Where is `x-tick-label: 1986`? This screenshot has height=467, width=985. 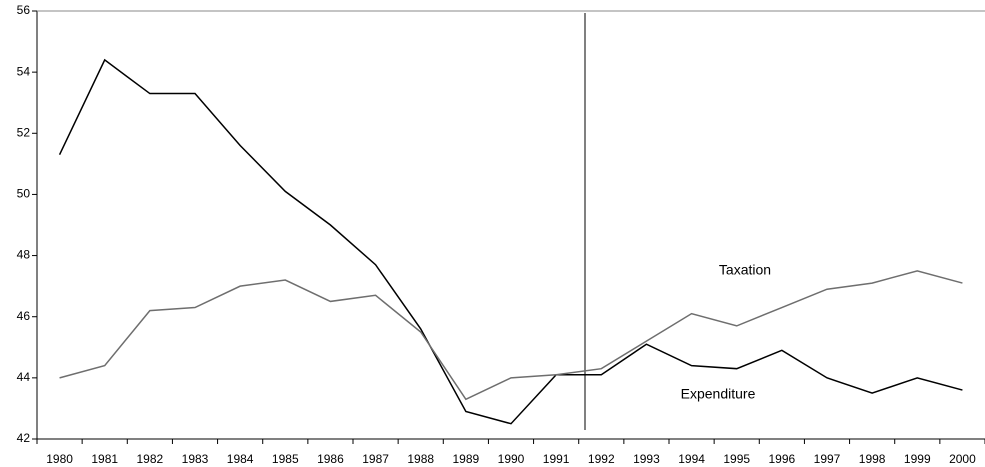 x-tick-label: 1986 is located at coordinates (330, 459).